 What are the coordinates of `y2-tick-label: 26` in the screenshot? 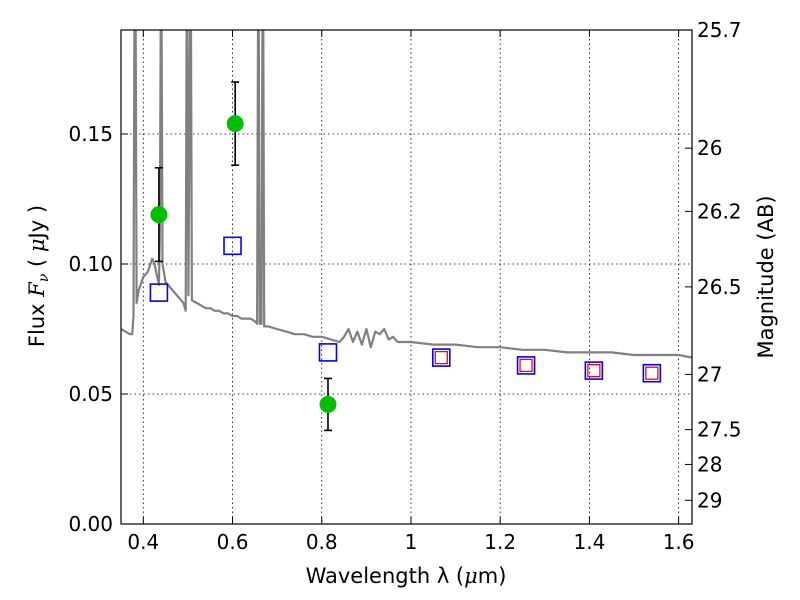 It's located at (709, 148).